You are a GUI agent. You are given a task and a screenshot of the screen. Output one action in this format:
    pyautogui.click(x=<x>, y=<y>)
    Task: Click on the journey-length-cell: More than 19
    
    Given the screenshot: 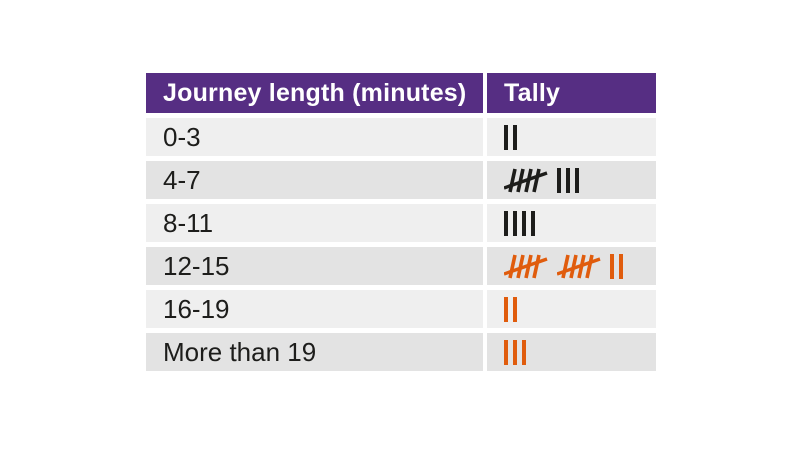 What is the action you would take?
    pyautogui.click(x=314, y=352)
    